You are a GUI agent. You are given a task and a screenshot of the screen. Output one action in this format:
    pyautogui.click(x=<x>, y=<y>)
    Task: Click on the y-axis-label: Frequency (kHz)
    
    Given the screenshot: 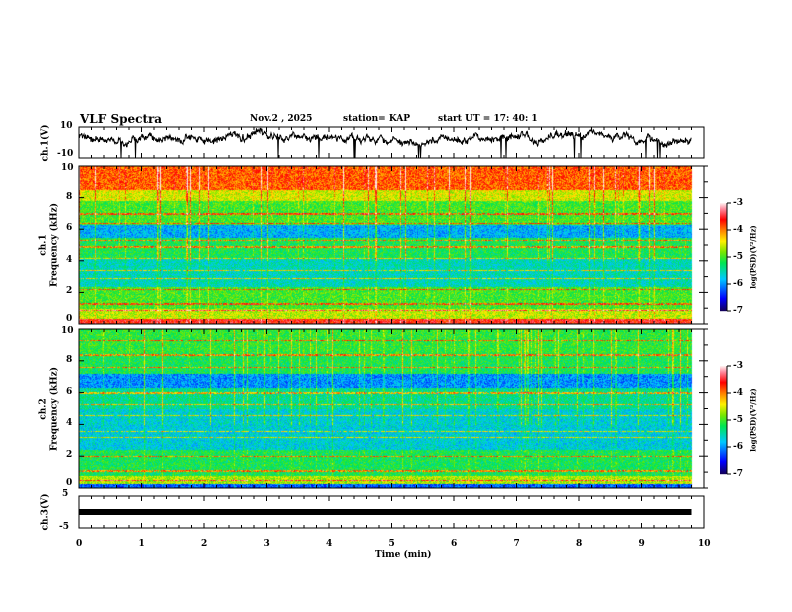 What is the action you would take?
    pyautogui.click(x=54, y=408)
    